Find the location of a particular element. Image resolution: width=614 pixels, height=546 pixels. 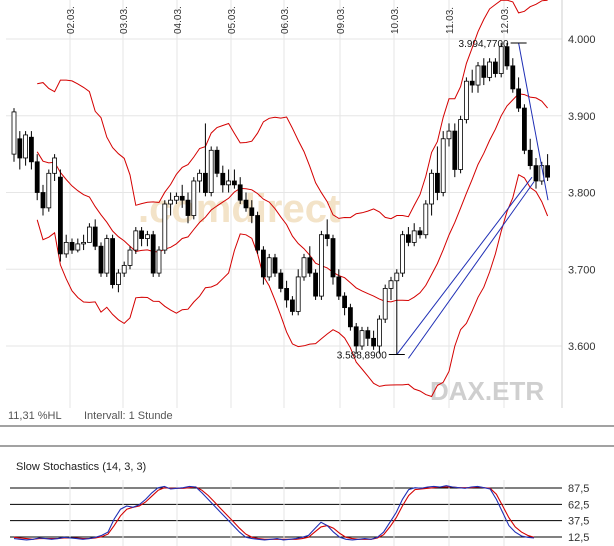

x-tick-label: 02.03. is located at coordinates (71, 20).